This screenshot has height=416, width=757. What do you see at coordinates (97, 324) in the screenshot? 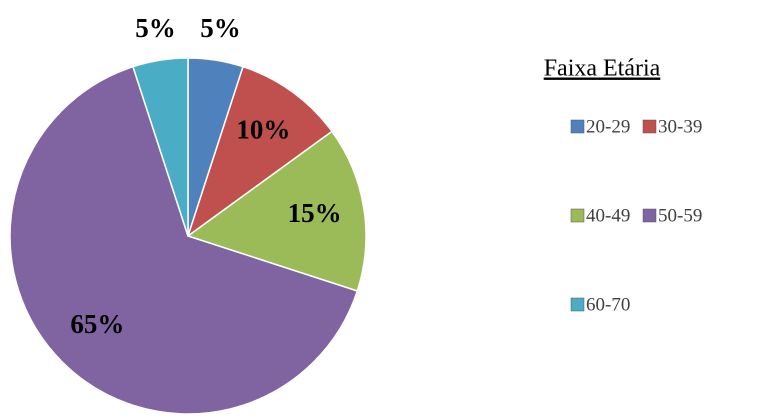
I see `data-label: 65%` at bounding box center [97, 324].